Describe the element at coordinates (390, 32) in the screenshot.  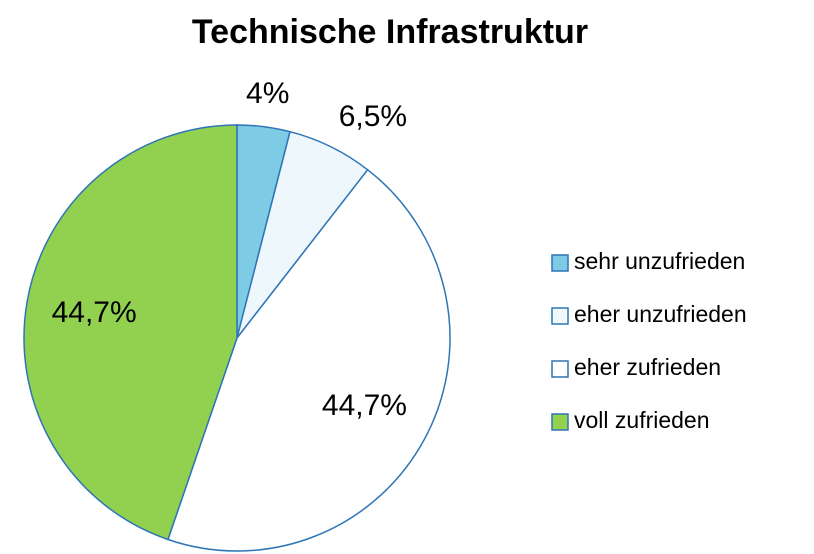
I see `chart-title: Technische Infrastruktur` at that location.